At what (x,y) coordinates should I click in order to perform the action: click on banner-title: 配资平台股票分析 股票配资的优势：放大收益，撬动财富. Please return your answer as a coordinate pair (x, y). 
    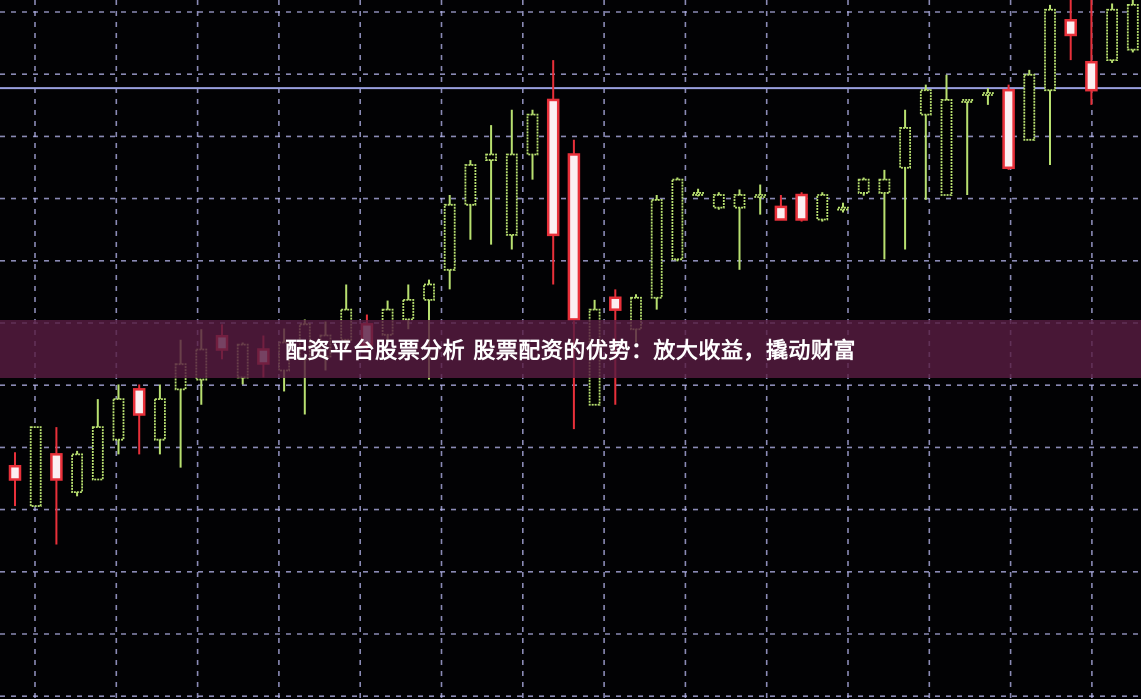
    Looking at the image, I should click on (570, 351).